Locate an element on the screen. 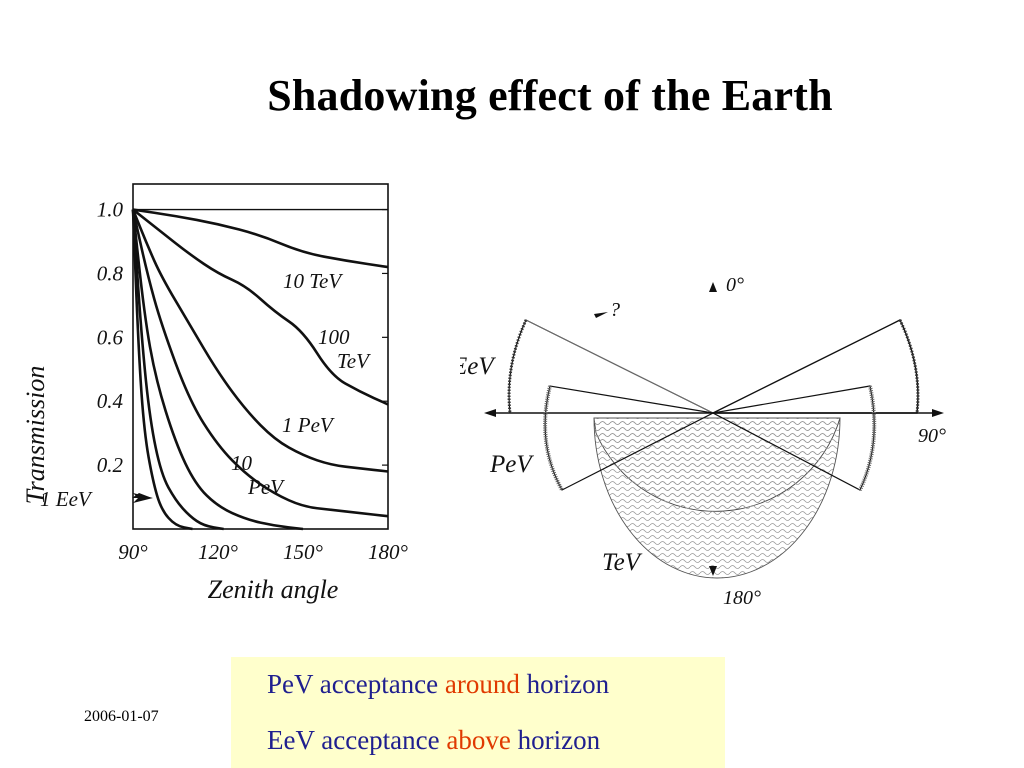 This screenshot has width=1024, height=768. x-tick-label: 150° is located at coordinates (303, 552).